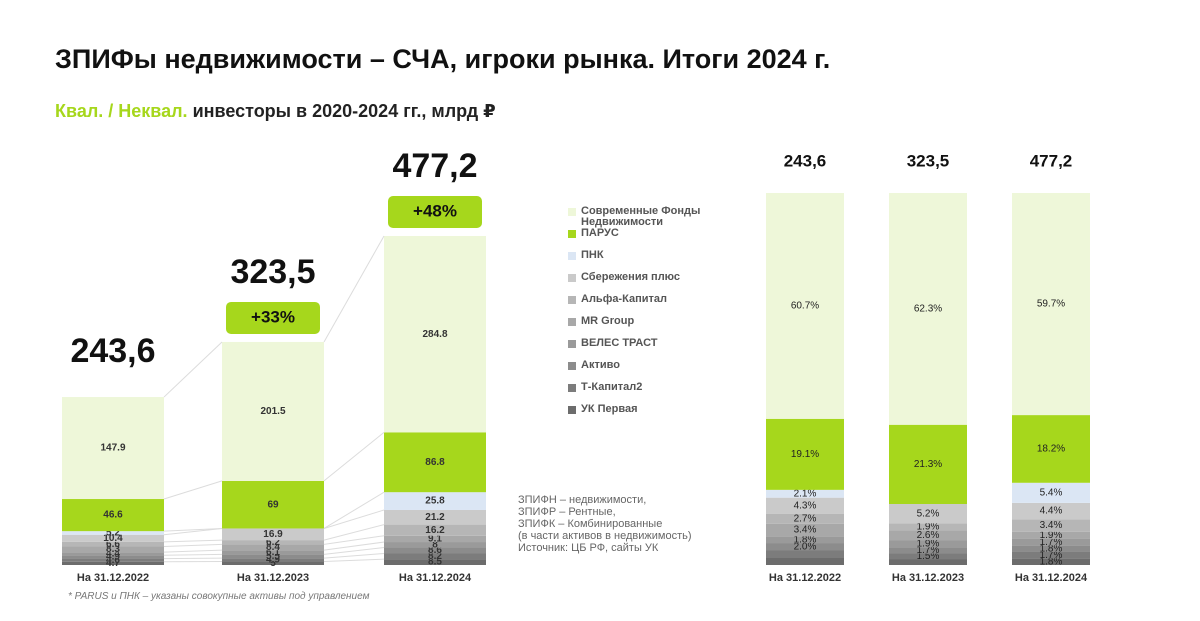 Image resolution: width=1200 pixels, height=621 pixels. Describe the element at coordinates (588, 548) in the screenshot. I see `note-line: Источник: ЦБ РФ, сайты УК` at that location.